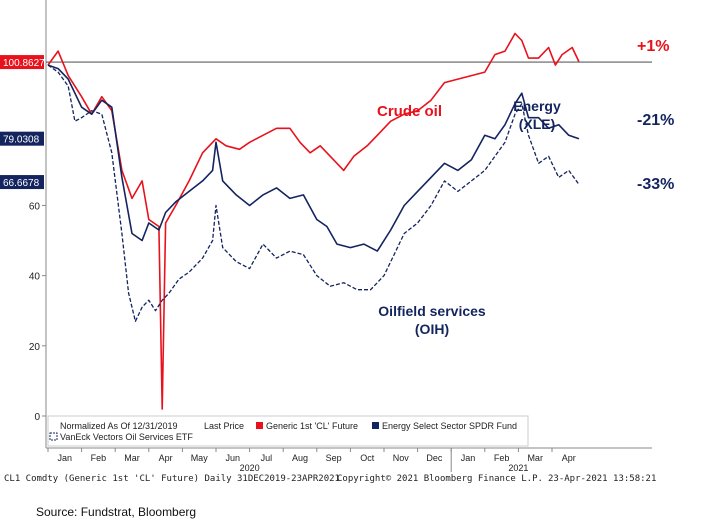 This screenshot has height=528, width=707. I want to click on legend-swatch-crude, so click(259, 425).